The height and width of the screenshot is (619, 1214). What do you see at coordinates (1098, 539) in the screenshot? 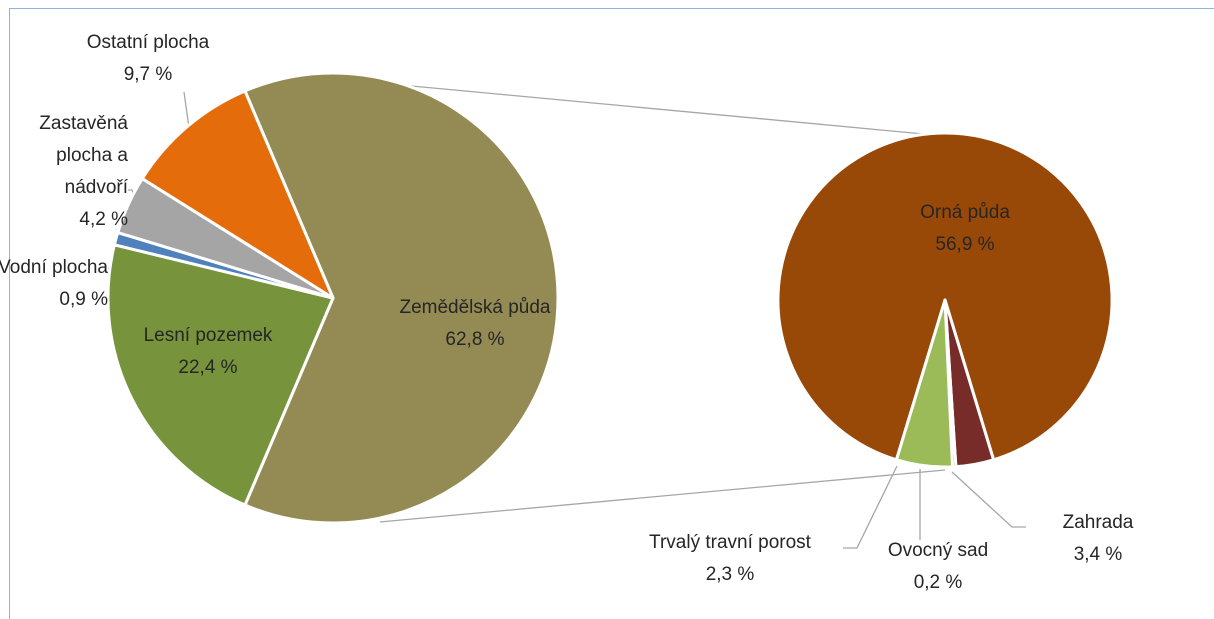
I see `data-label: Zahrada 3,4 %` at bounding box center [1098, 539].